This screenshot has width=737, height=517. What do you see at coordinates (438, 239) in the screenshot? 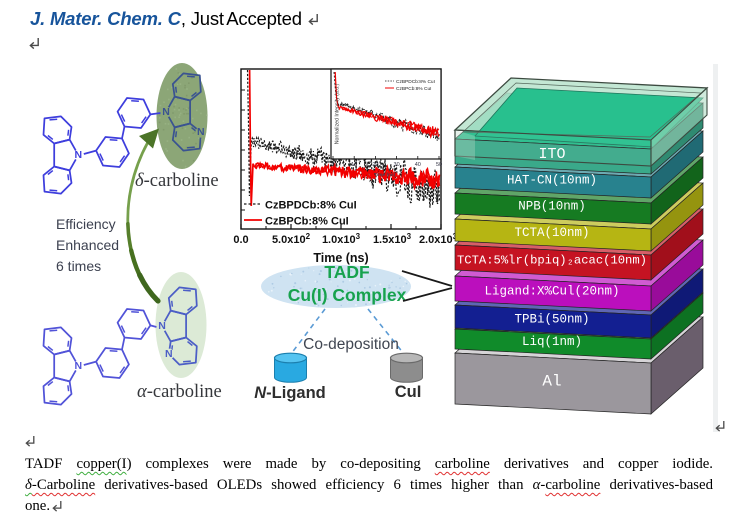
I see `svg-text: 2.0x10³` at bounding box center [438, 239].